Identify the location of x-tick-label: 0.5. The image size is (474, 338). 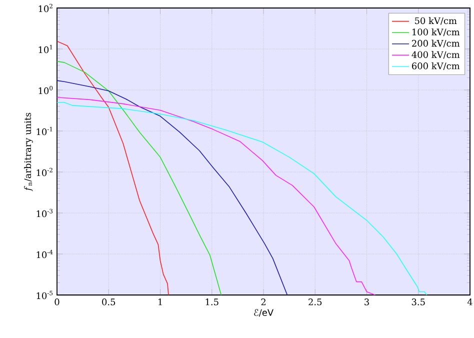
(109, 302).